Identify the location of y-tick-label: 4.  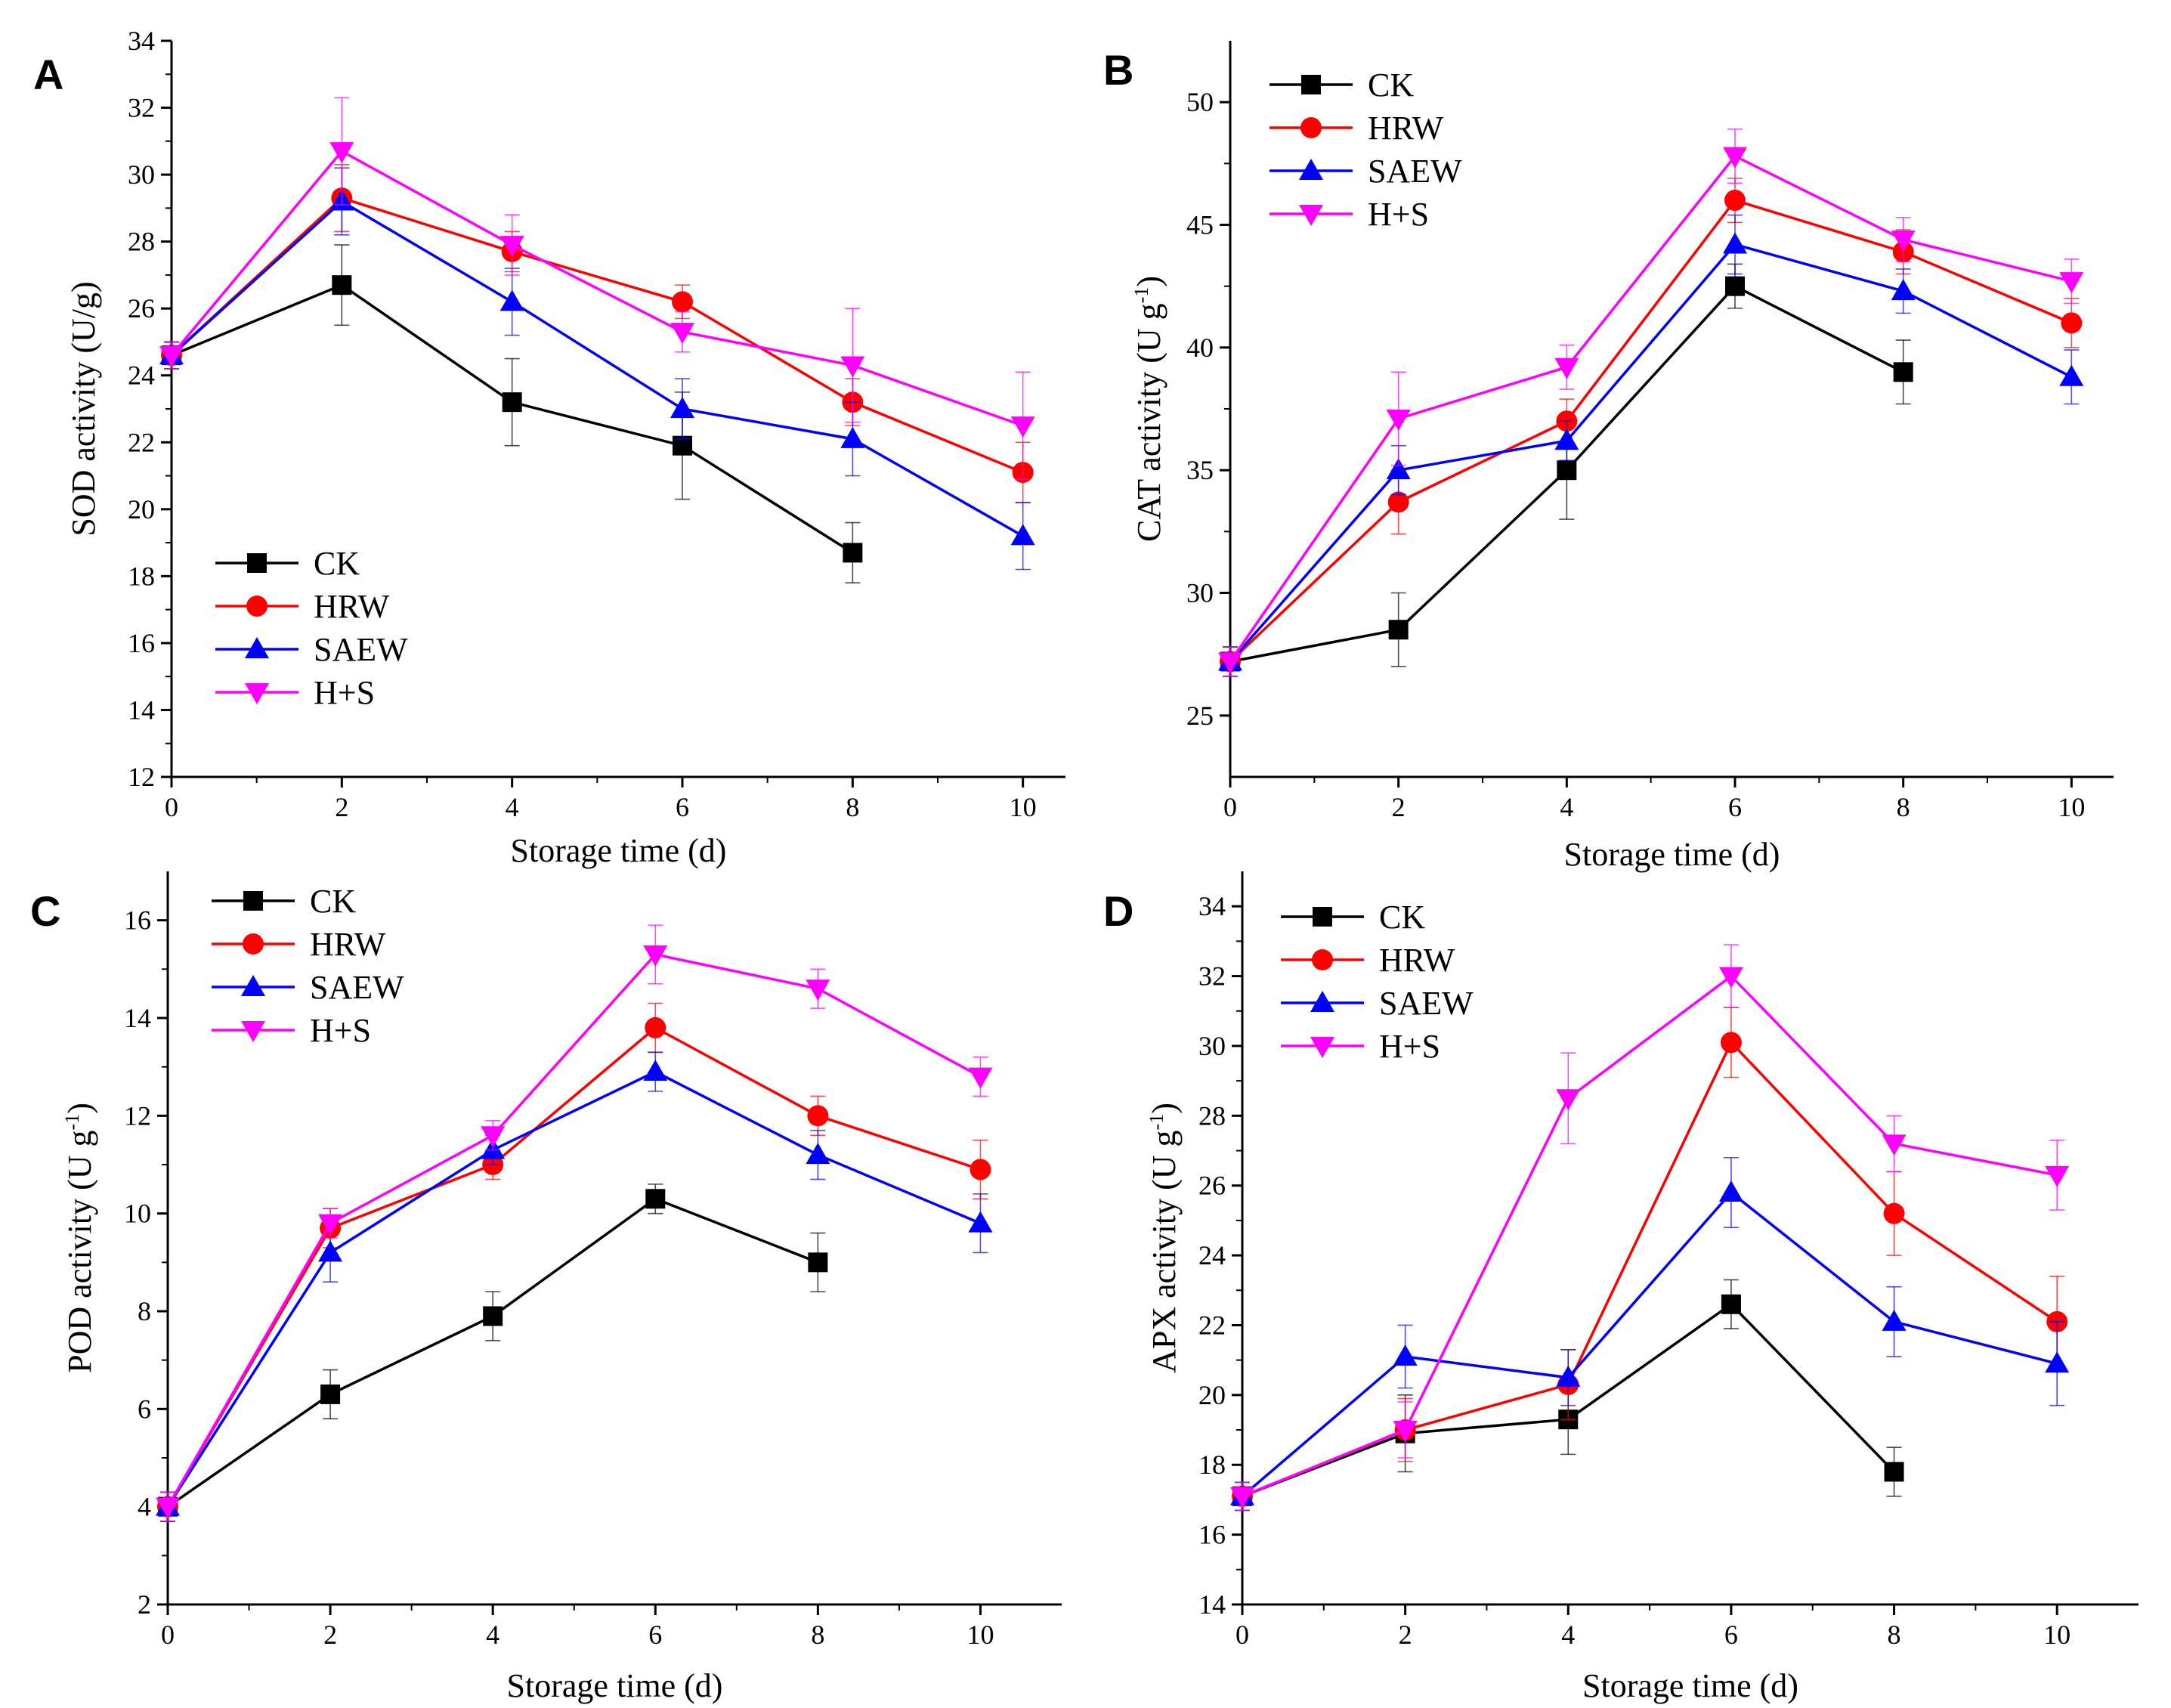
(144, 1507).